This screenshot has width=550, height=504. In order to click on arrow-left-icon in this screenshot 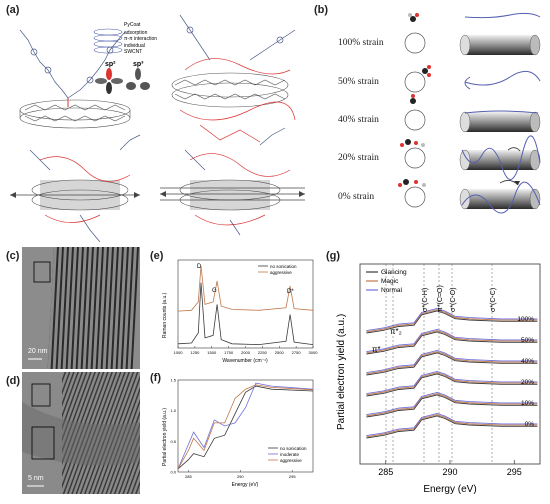, I will do `click(163, 194)`.